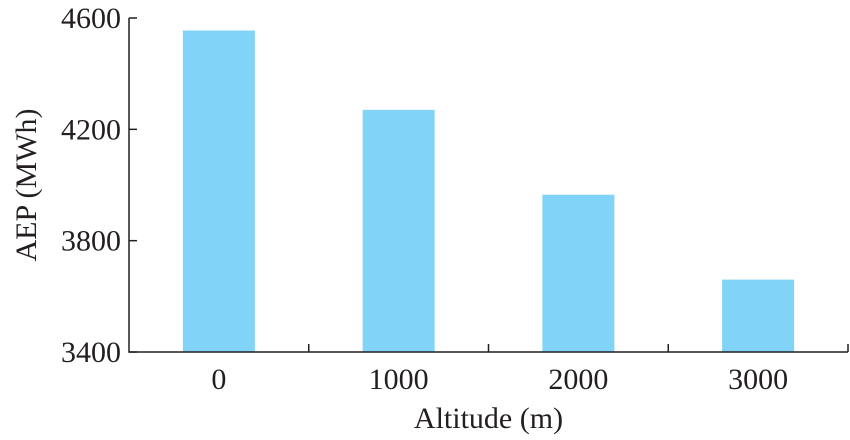 This screenshot has height=440, width=850. I want to click on bar-2000, so click(578, 273).